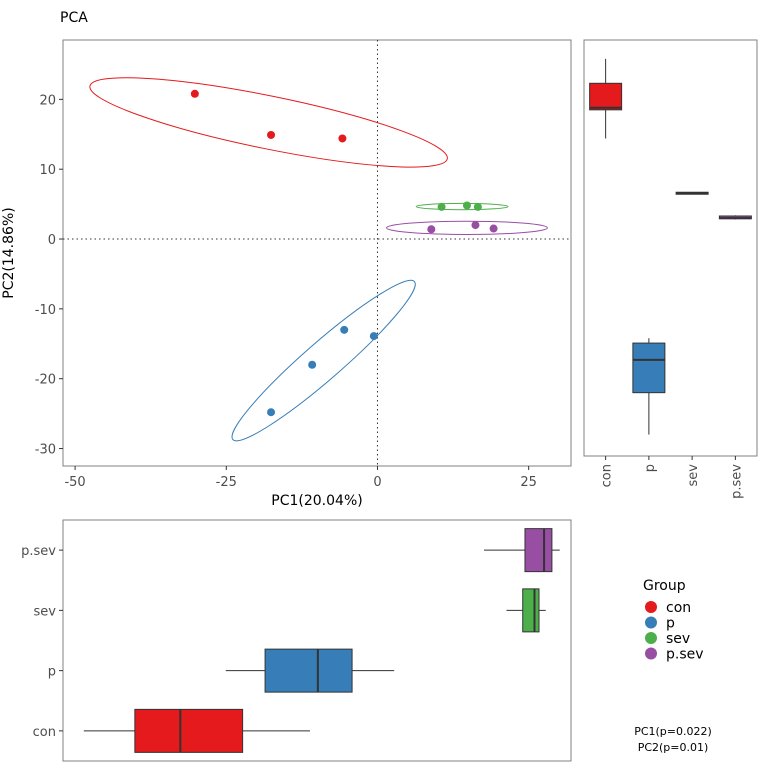  Describe the element at coordinates (52, 672) in the screenshot. I see `pc1-tick-label: p` at that location.